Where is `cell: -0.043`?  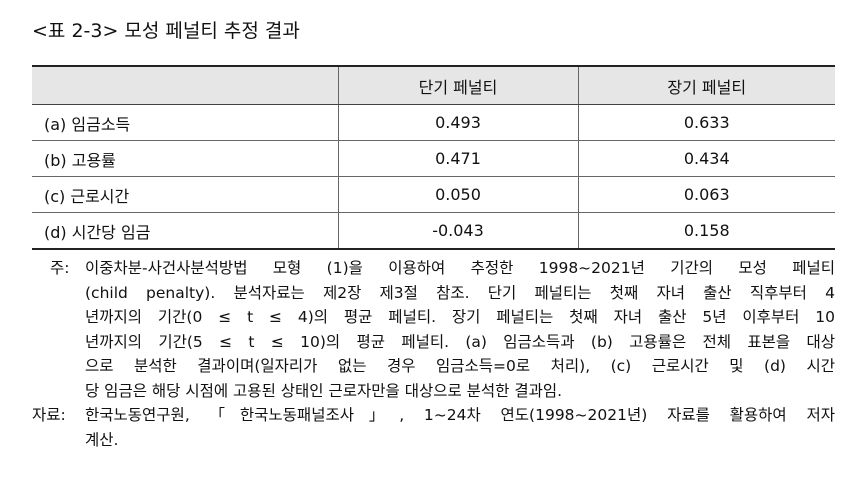
cell: -0.043 is located at coordinates (457, 230).